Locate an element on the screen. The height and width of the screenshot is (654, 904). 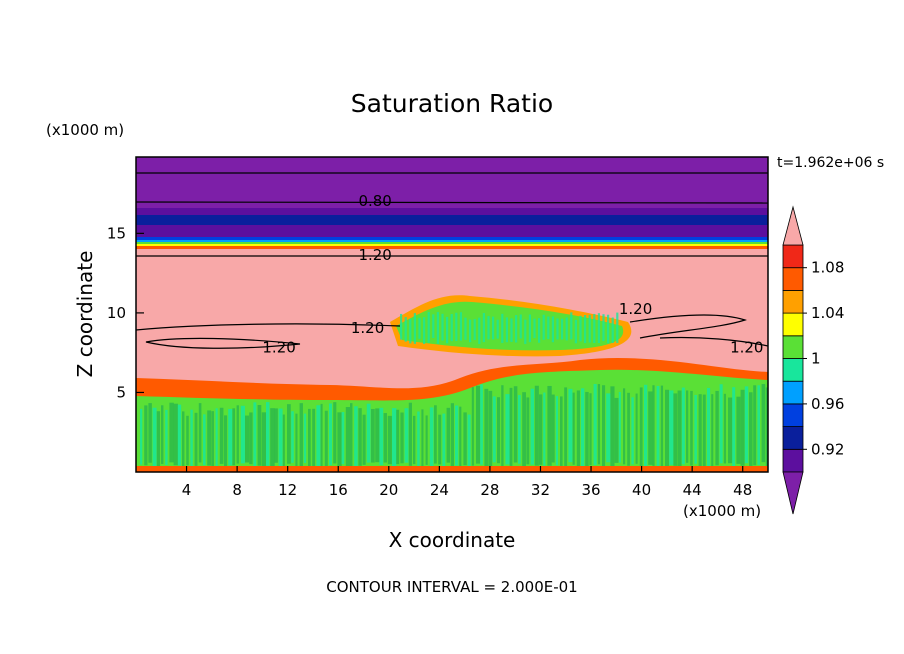
colorbar-over-arrow is located at coordinates (793, 225).